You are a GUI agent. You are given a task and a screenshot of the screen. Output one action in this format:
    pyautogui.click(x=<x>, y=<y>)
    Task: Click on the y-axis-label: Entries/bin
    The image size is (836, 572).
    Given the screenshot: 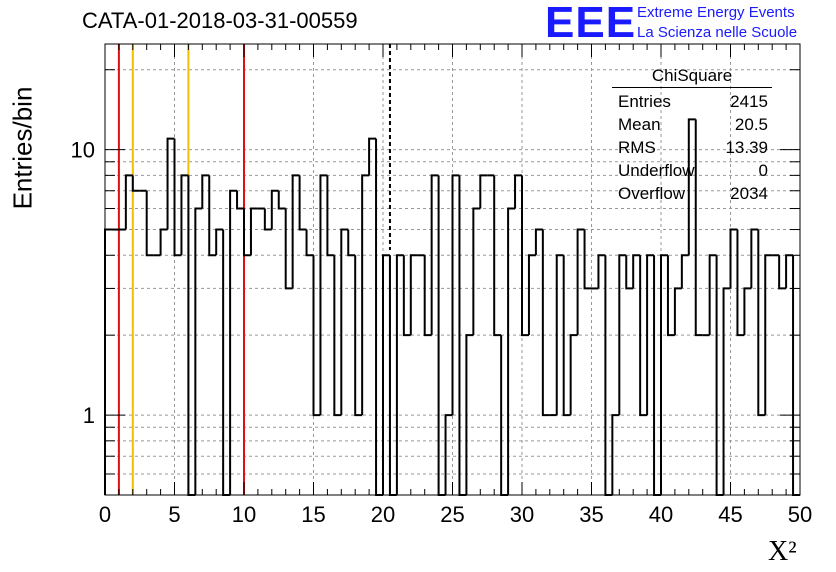 What is the action you would take?
    pyautogui.click(x=22, y=148)
    